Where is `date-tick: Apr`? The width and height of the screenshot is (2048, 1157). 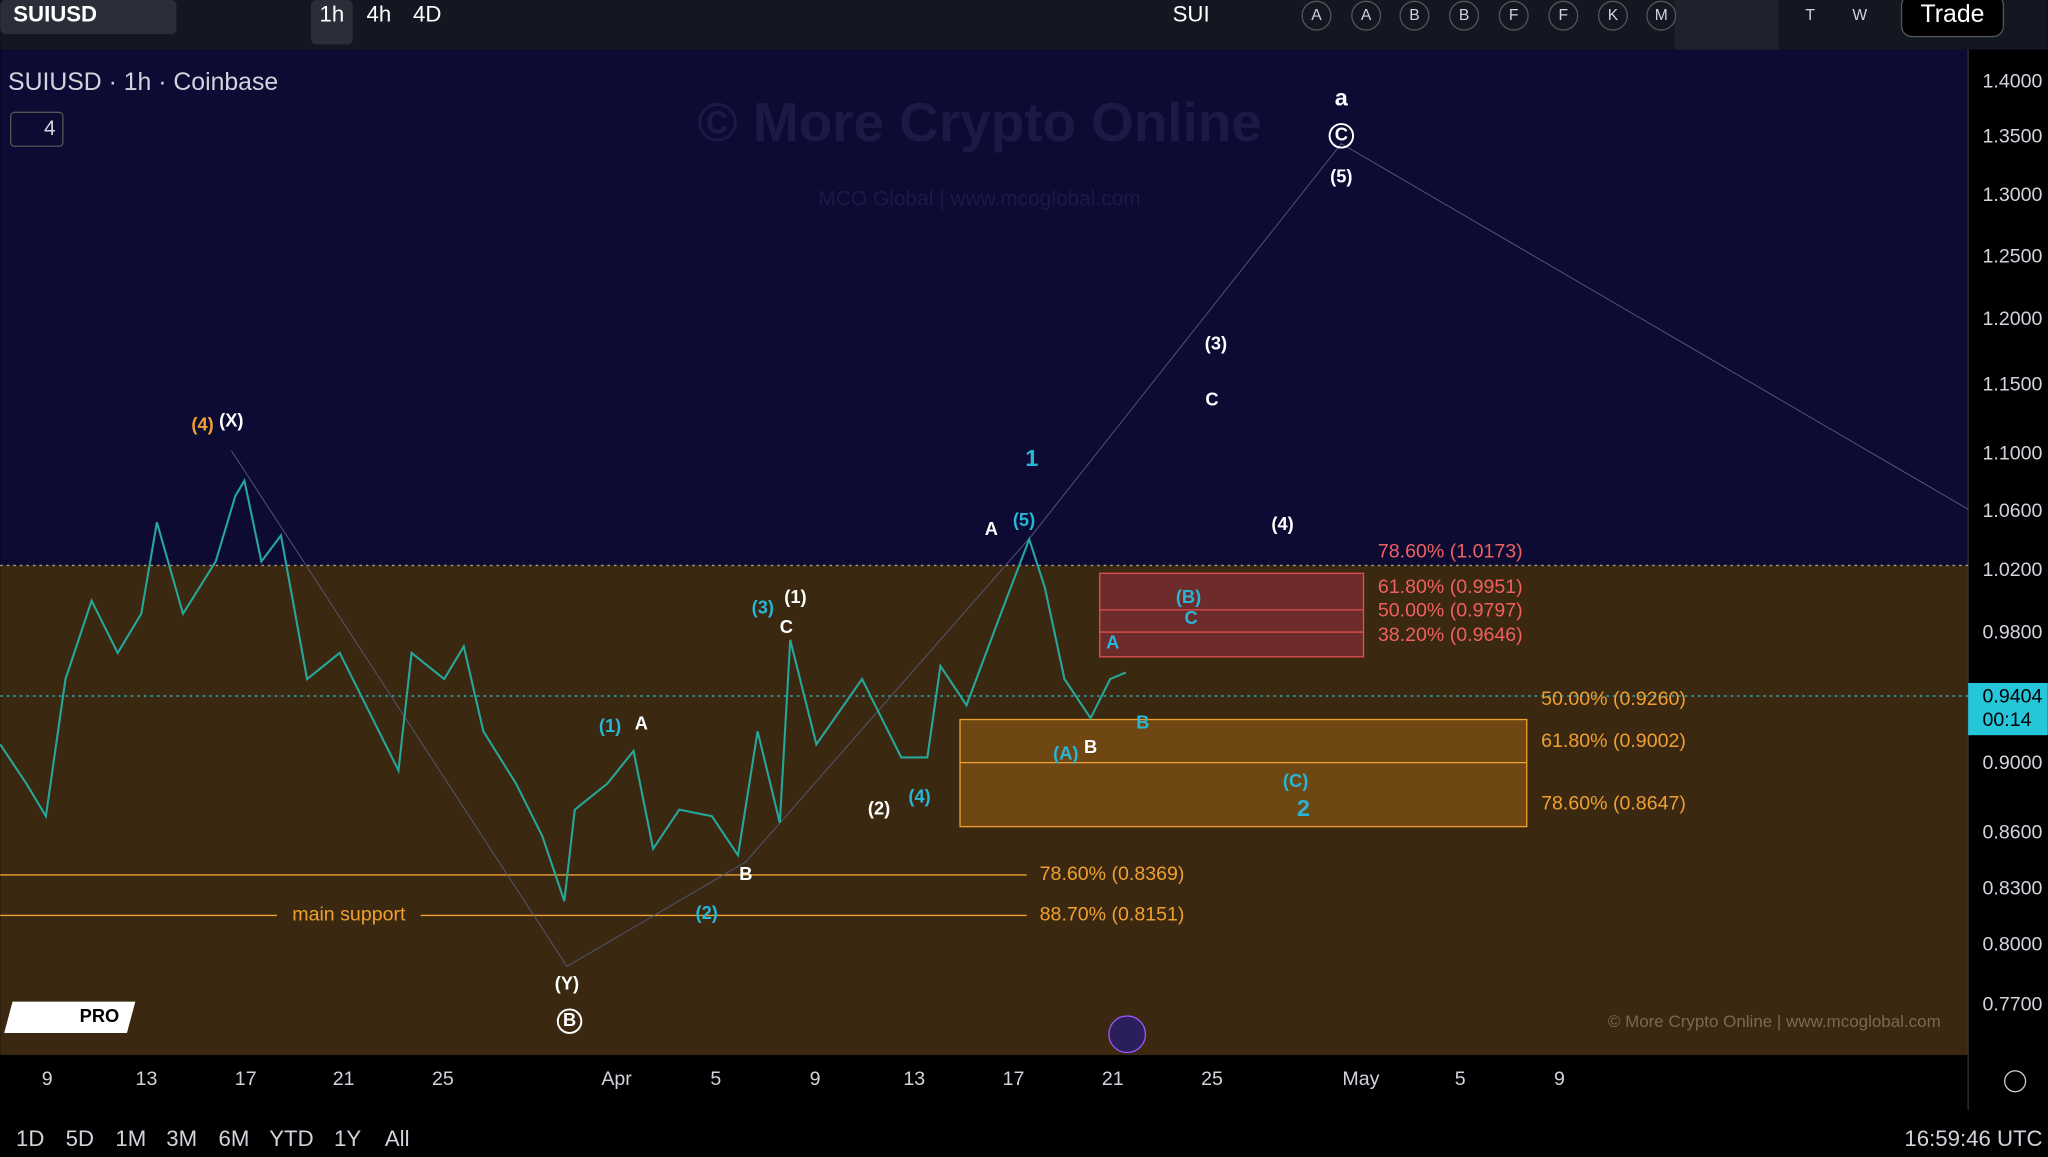 date-tick: Apr is located at coordinates (616, 1079).